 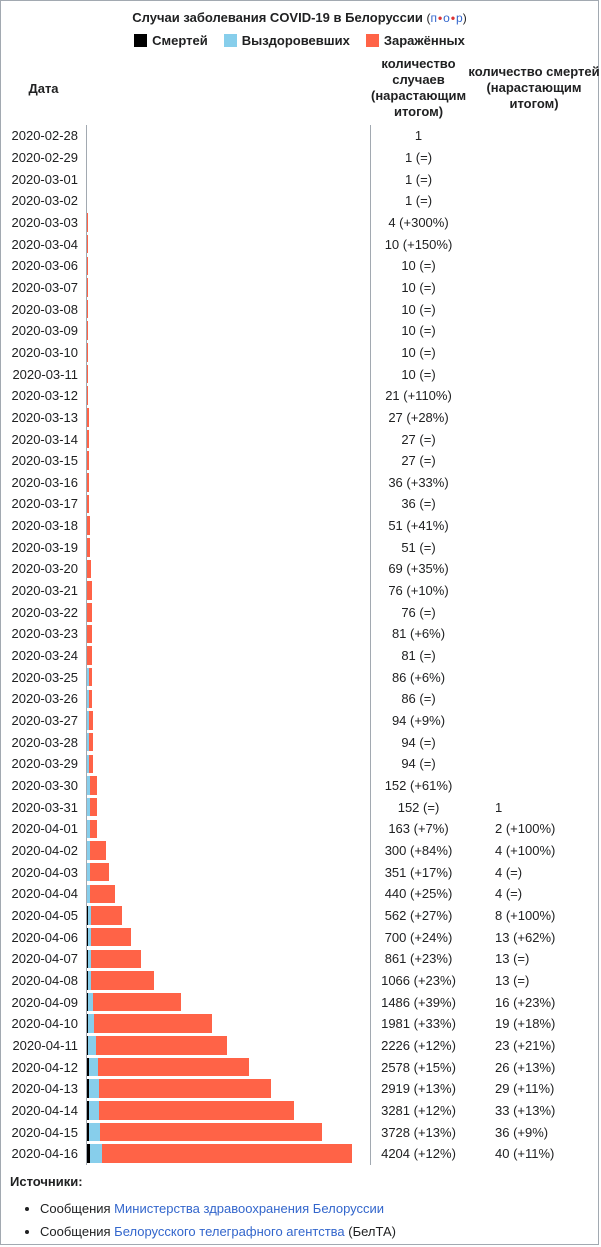 I want to click on table-row: 2020-04-06 700 (+24%) 13 (+62%), so click(x=299, y=937).